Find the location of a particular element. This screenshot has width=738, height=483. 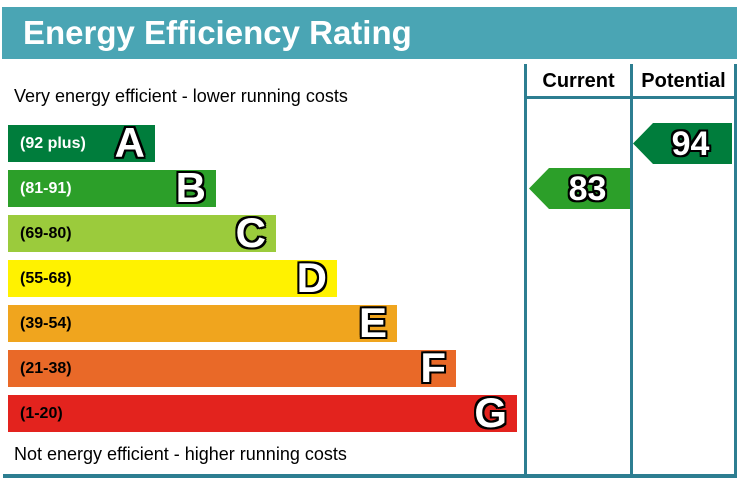

band-row-f: (21-38) F is located at coordinates (232, 367).